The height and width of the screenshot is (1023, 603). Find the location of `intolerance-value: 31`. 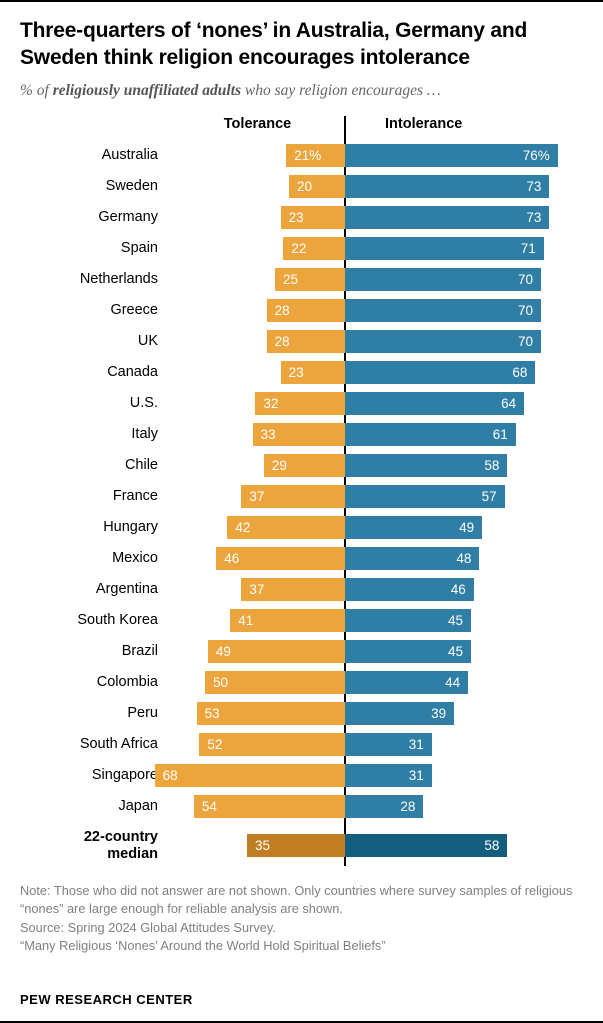

intolerance-value: 31 is located at coordinates (416, 744).